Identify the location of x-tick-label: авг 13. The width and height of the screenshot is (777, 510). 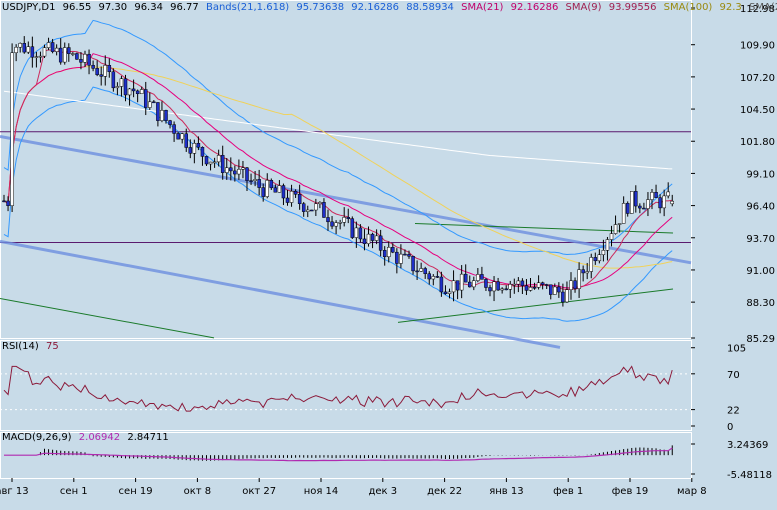
(14, 491).